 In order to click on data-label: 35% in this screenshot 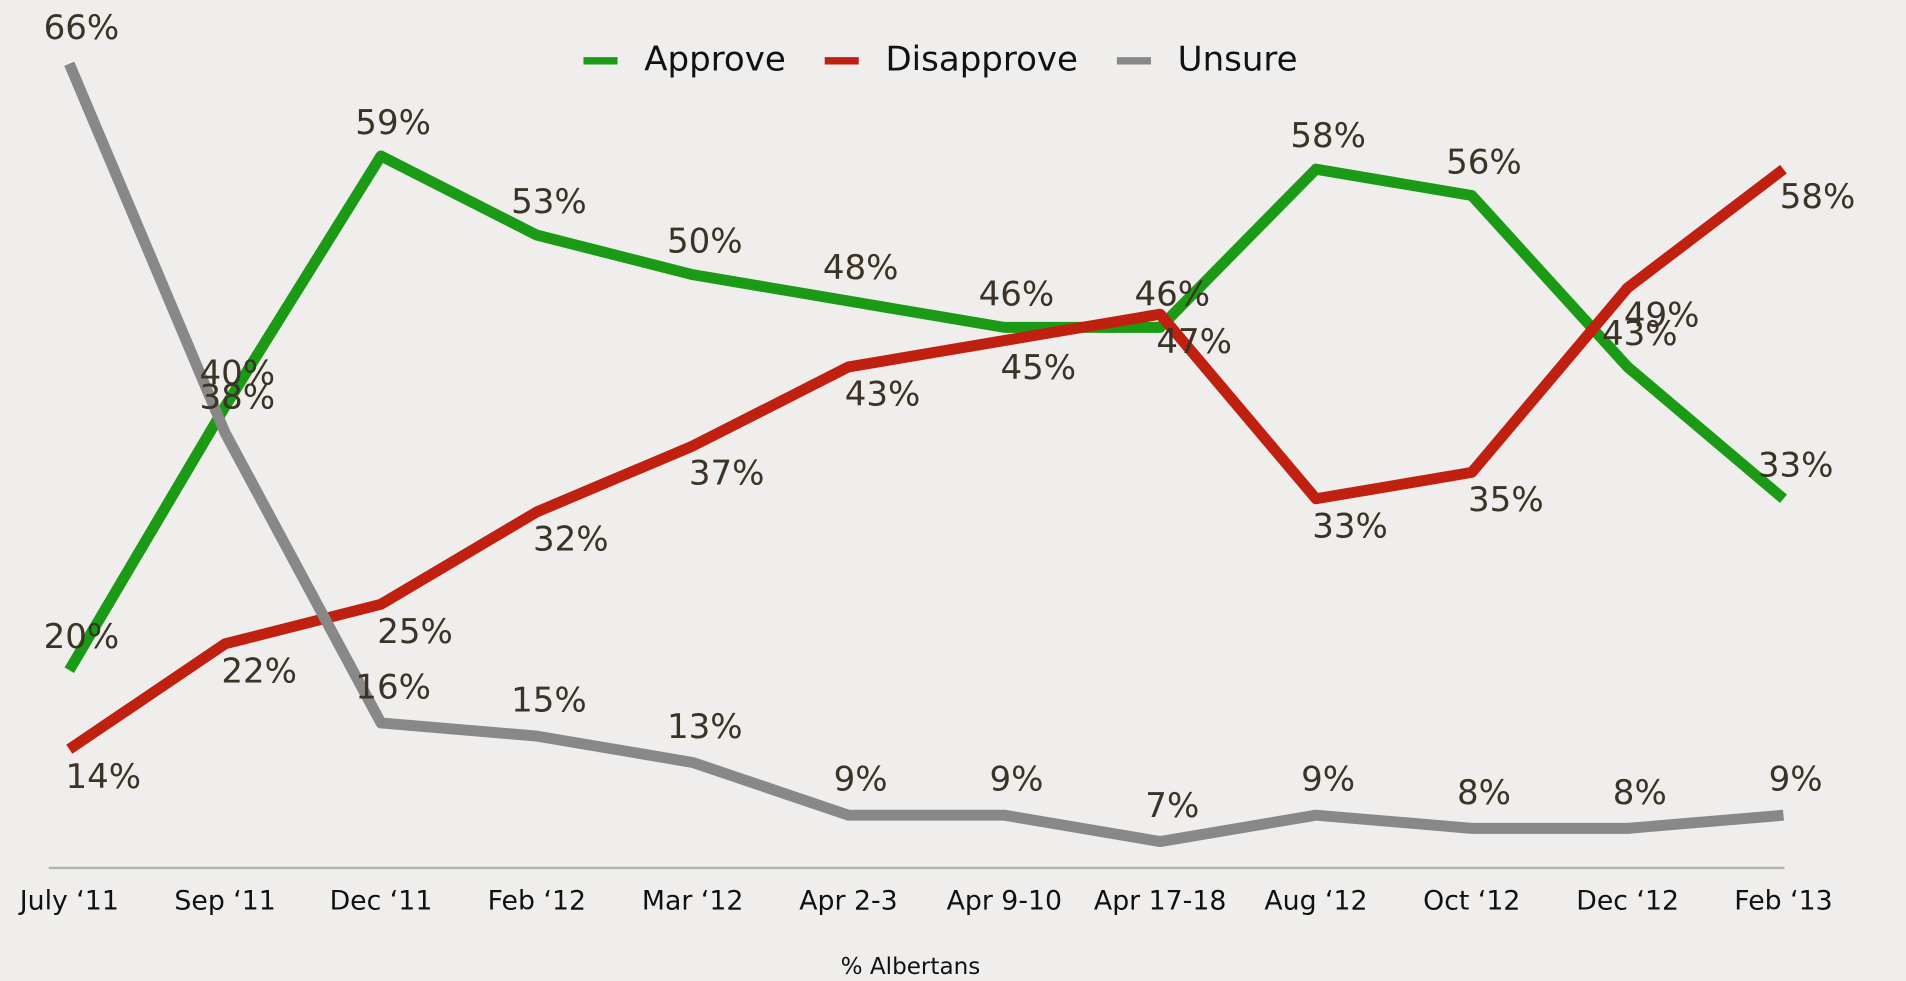, I will do `click(1506, 500)`.